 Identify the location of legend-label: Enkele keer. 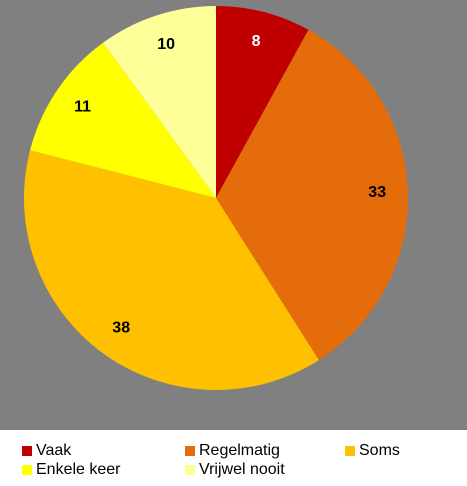
(78, 469).